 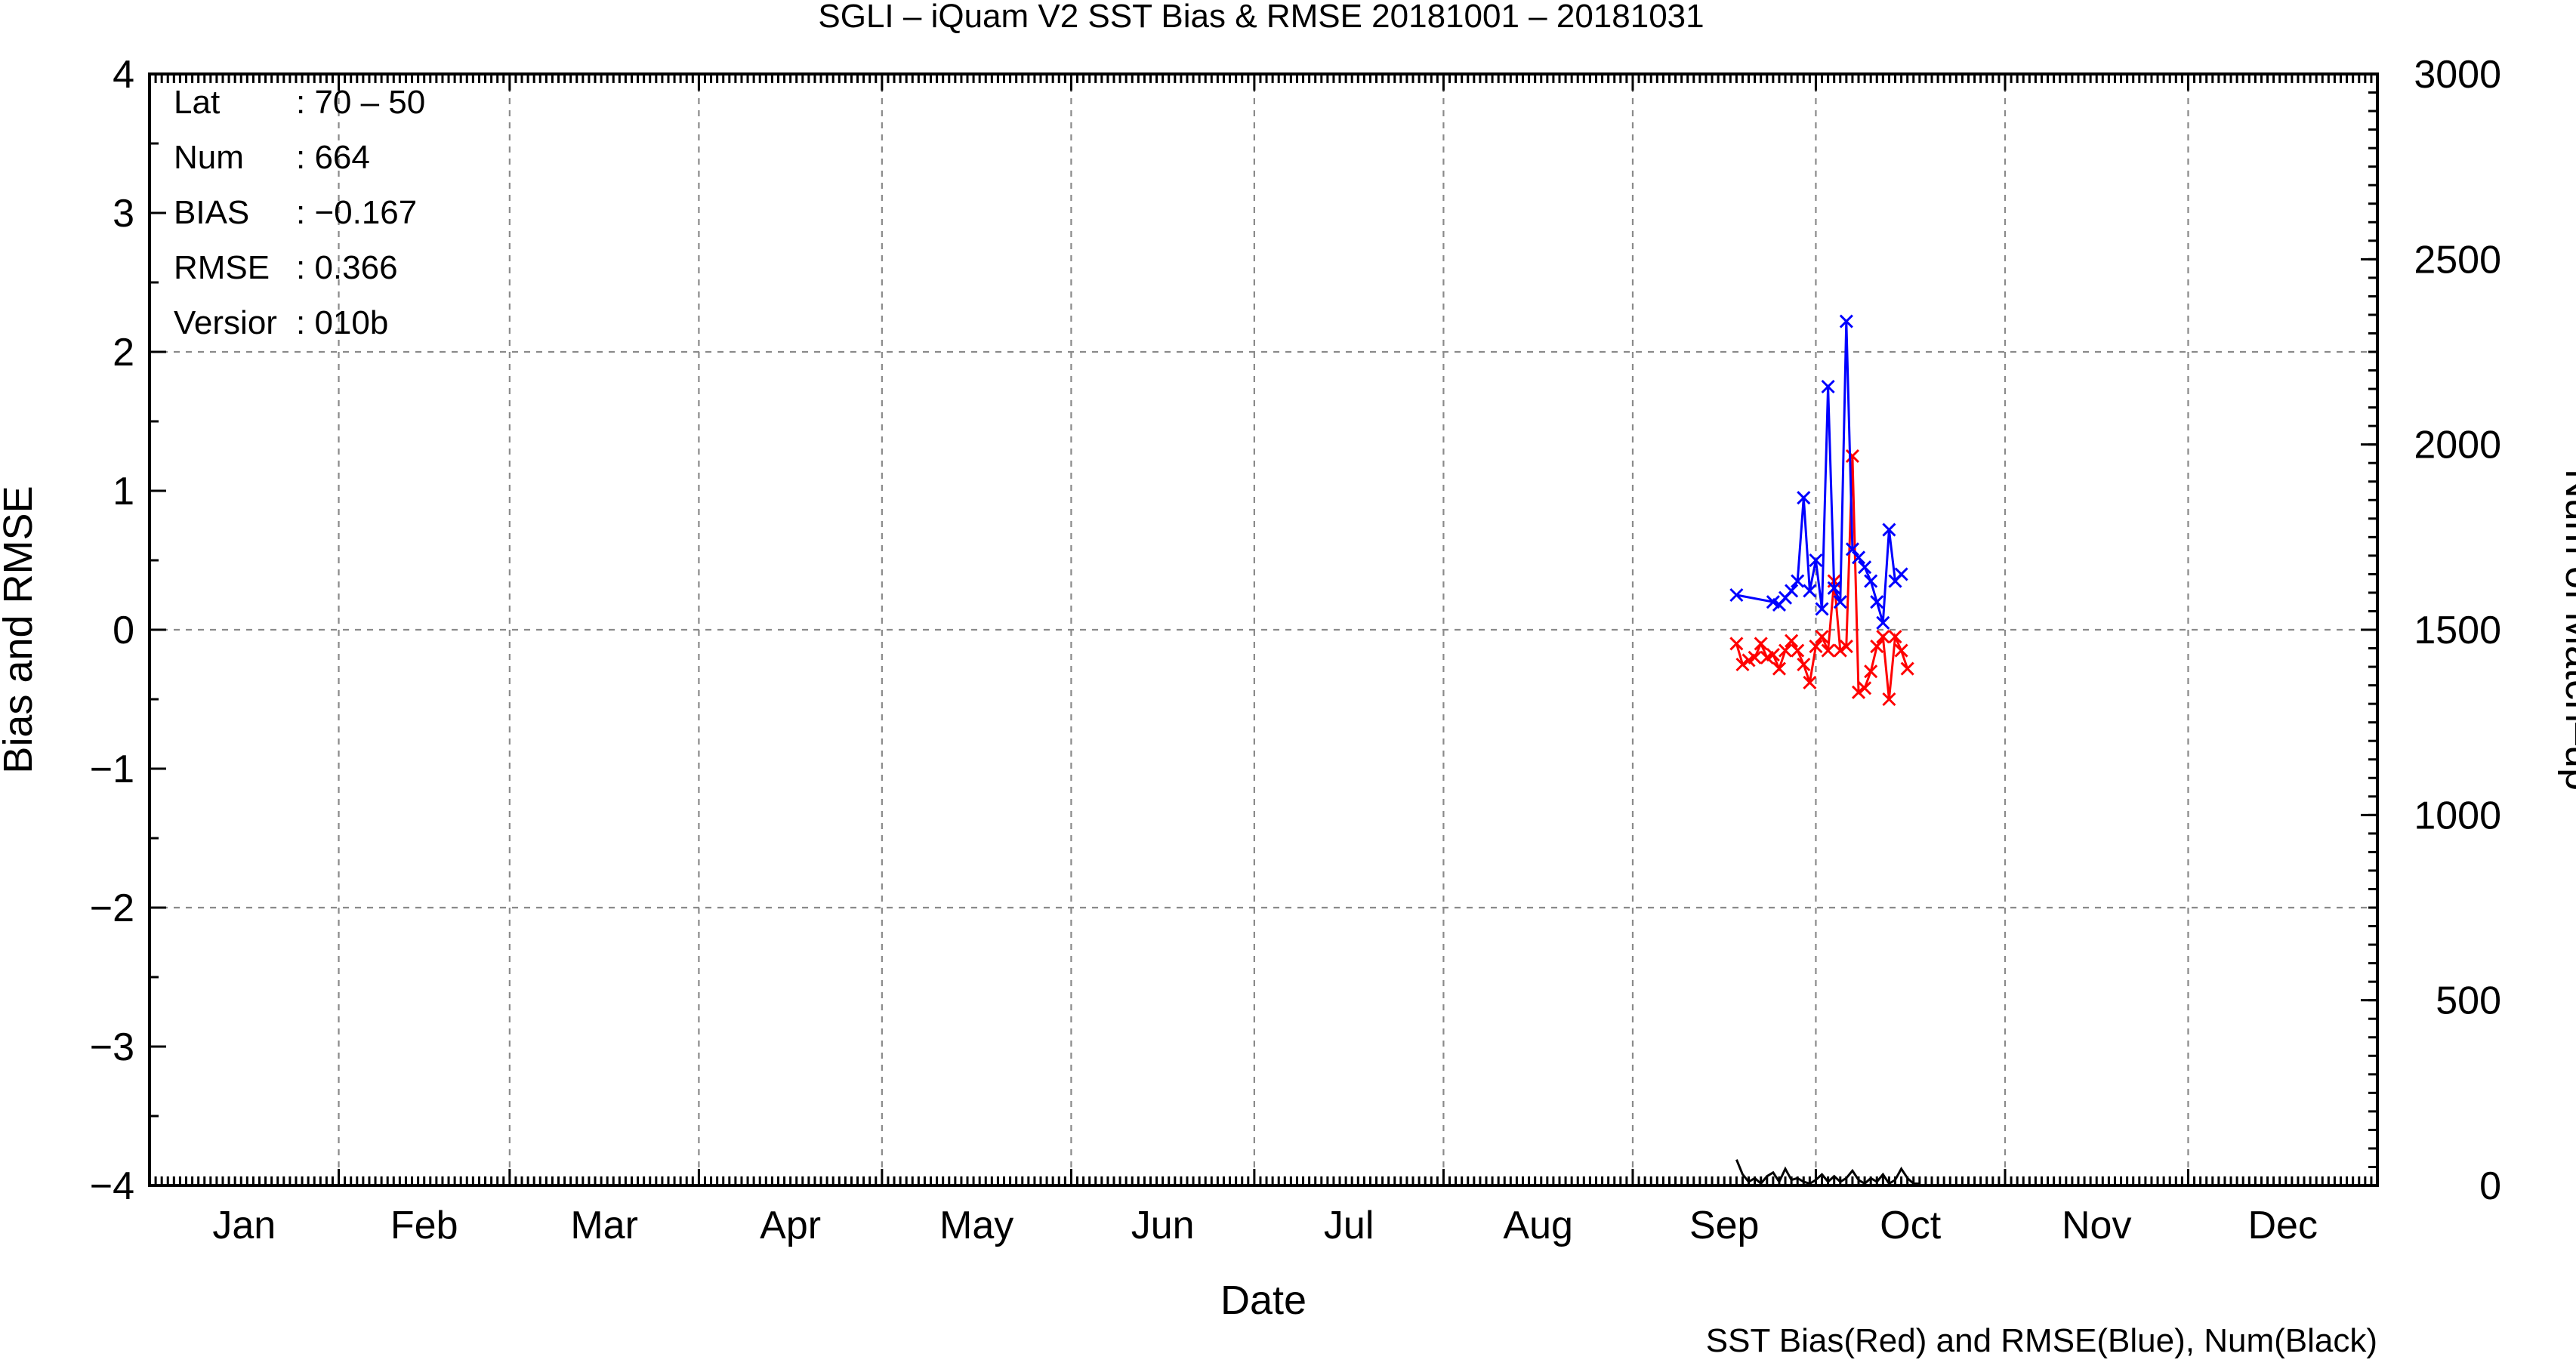 I want to click on info-value: : 664, so click(x=333, y=157).